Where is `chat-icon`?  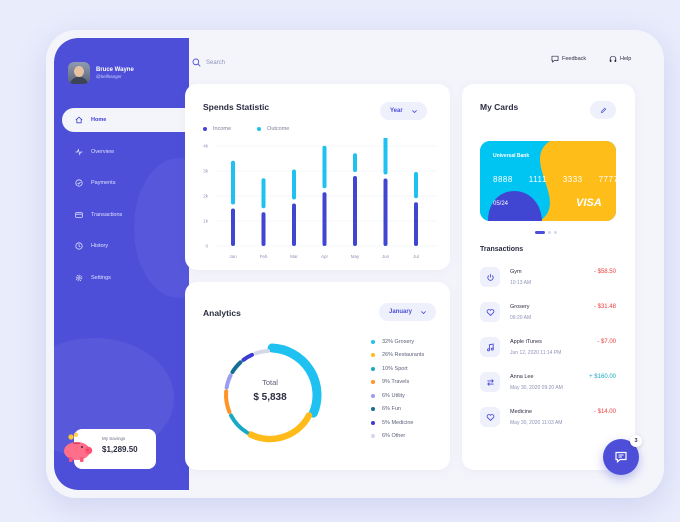 chat-icon is located at coordinates (621, 457).